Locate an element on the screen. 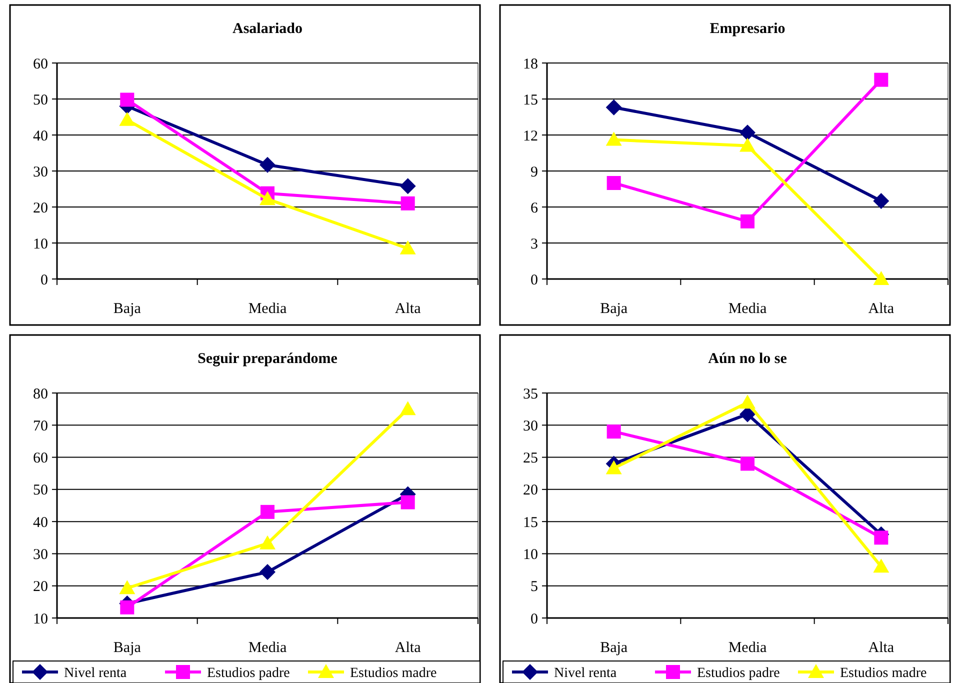  y-tick-label: 12 is located at coordinates (530, 136).